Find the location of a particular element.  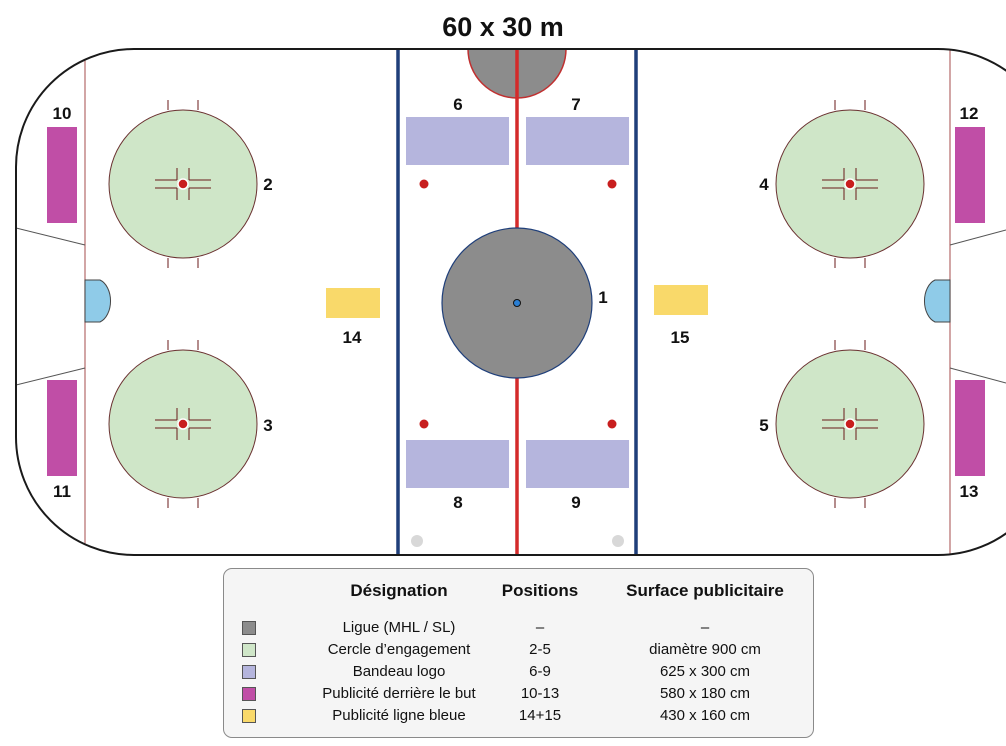

legend-positions: – is located at coordinates (540, 627).